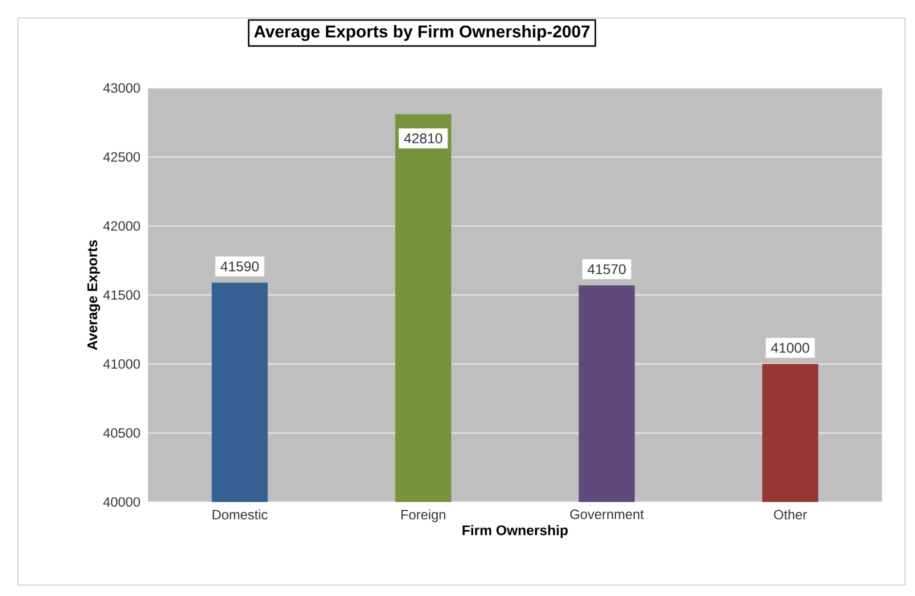 Image resolution: width=915 pixels, height=596 pixels. What do you see at coordinates (121, 88) in the screenshot?
I see `y-tick-label: 43000` at bounding box center [121, 88].